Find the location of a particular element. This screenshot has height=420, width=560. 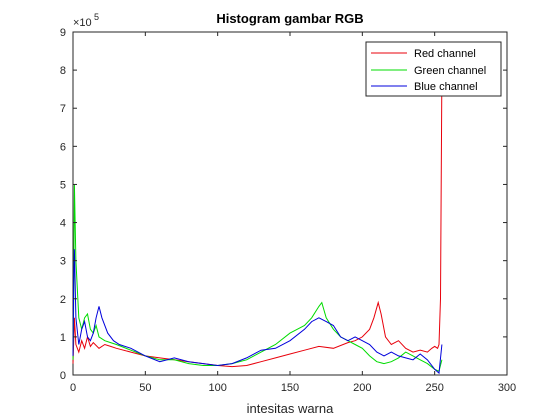

x-tick-label: 150 is located at coordinates (290, 388).